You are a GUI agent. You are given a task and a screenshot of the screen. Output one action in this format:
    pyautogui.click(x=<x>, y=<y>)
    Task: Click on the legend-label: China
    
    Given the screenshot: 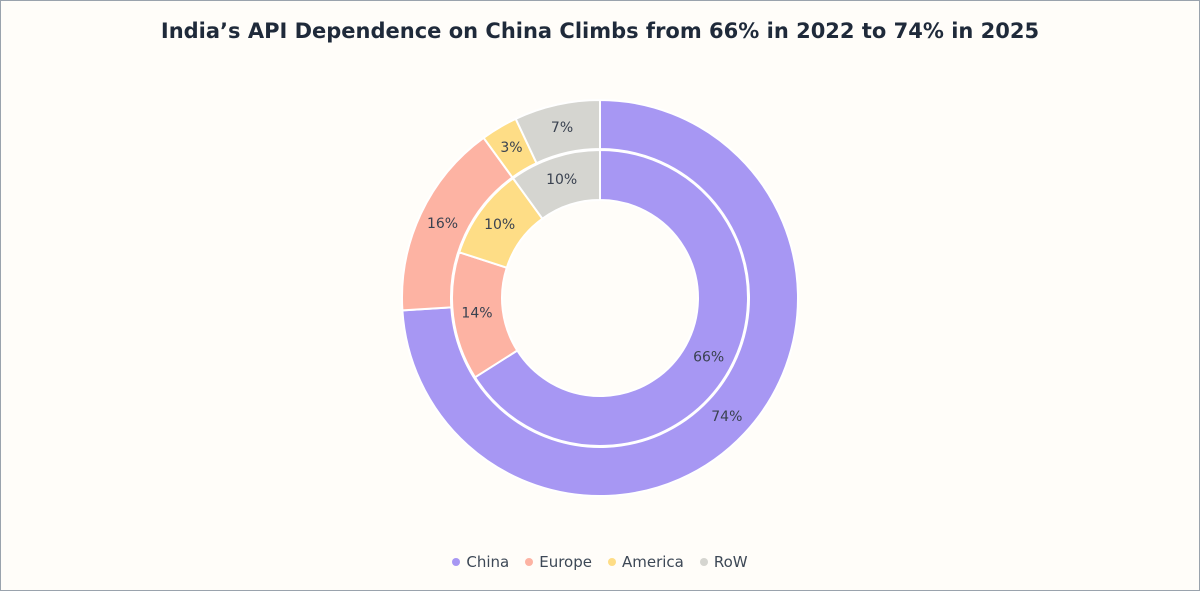 What is the action you would take?
    pyautogui.click(x=488, y=562)
    